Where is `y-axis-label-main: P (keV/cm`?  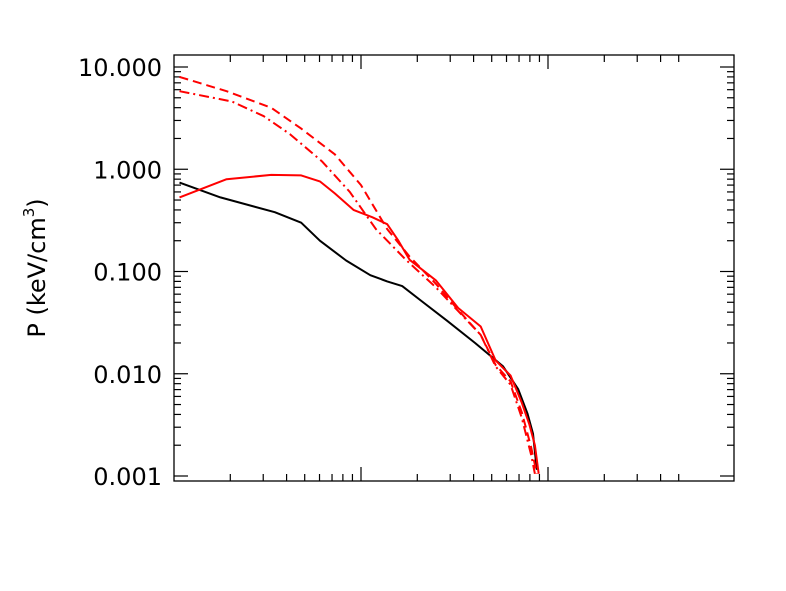
y-axis-label-main: P (keV/cm is located at coordinates (37, 277).